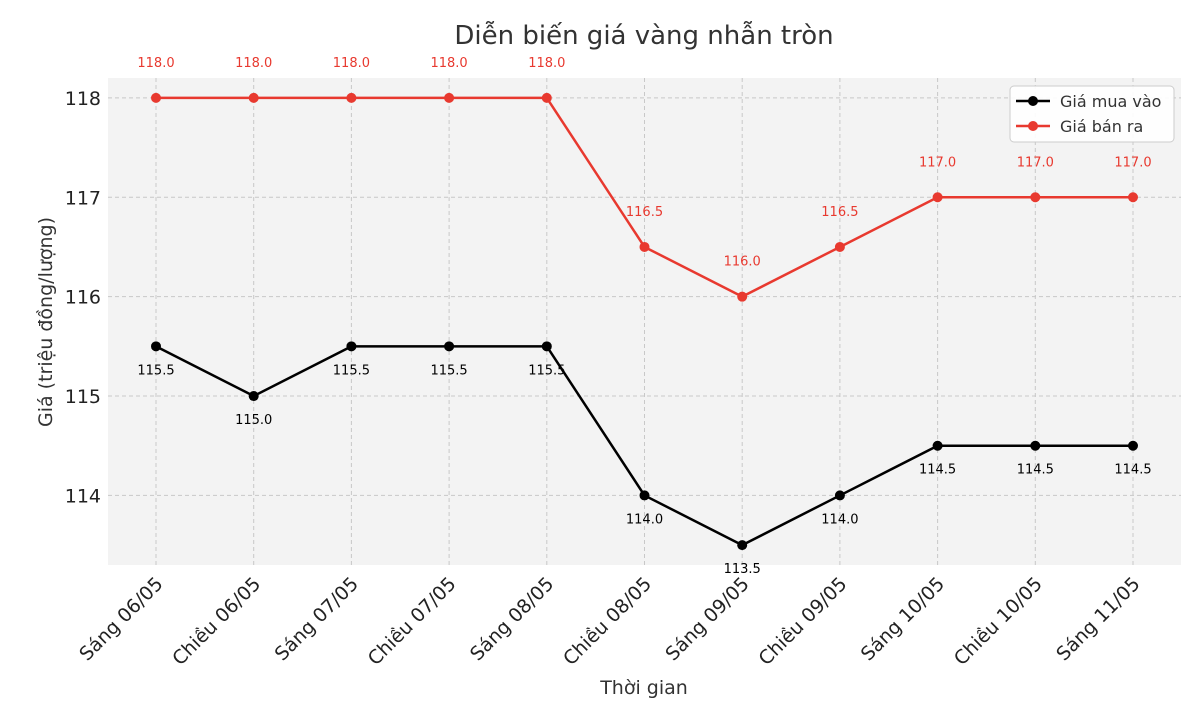  What do you see at coordinates (643, 688) in the screenshot?
I see `x-axis-label: Thời gian` at bounding box center [643, 688].